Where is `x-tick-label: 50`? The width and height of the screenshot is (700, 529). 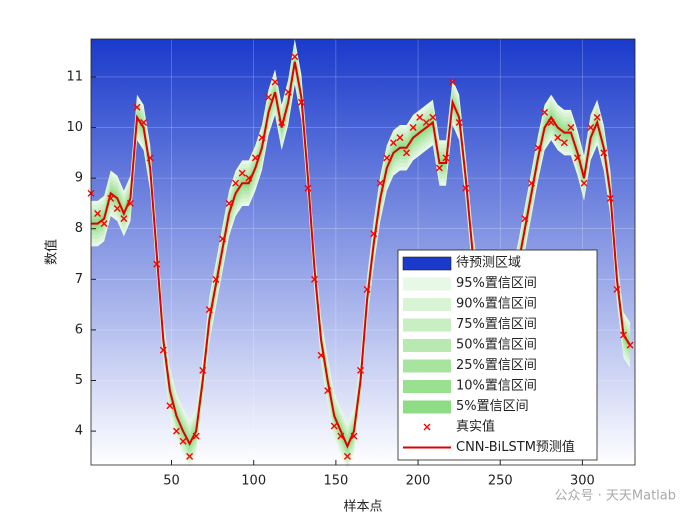
x-tick-label: 50 is located at coordinates (171, 481).